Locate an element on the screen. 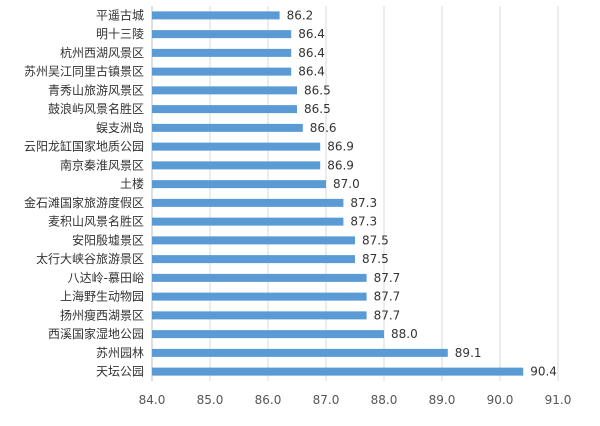  category-label: 上海野生动物园 is located at coordinates (102, 296).